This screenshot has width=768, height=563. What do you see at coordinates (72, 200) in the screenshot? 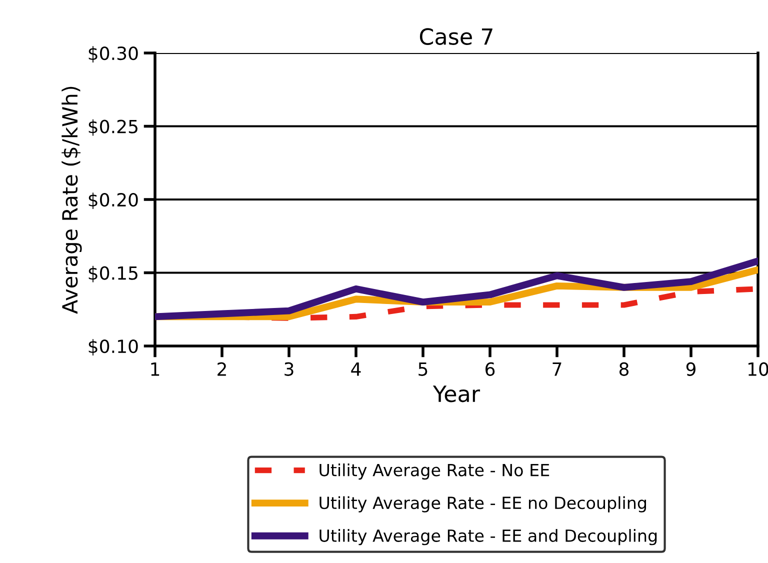
I see `y-axis-title: Average Rate ($/kWh)` at bounding box center [72, 200].